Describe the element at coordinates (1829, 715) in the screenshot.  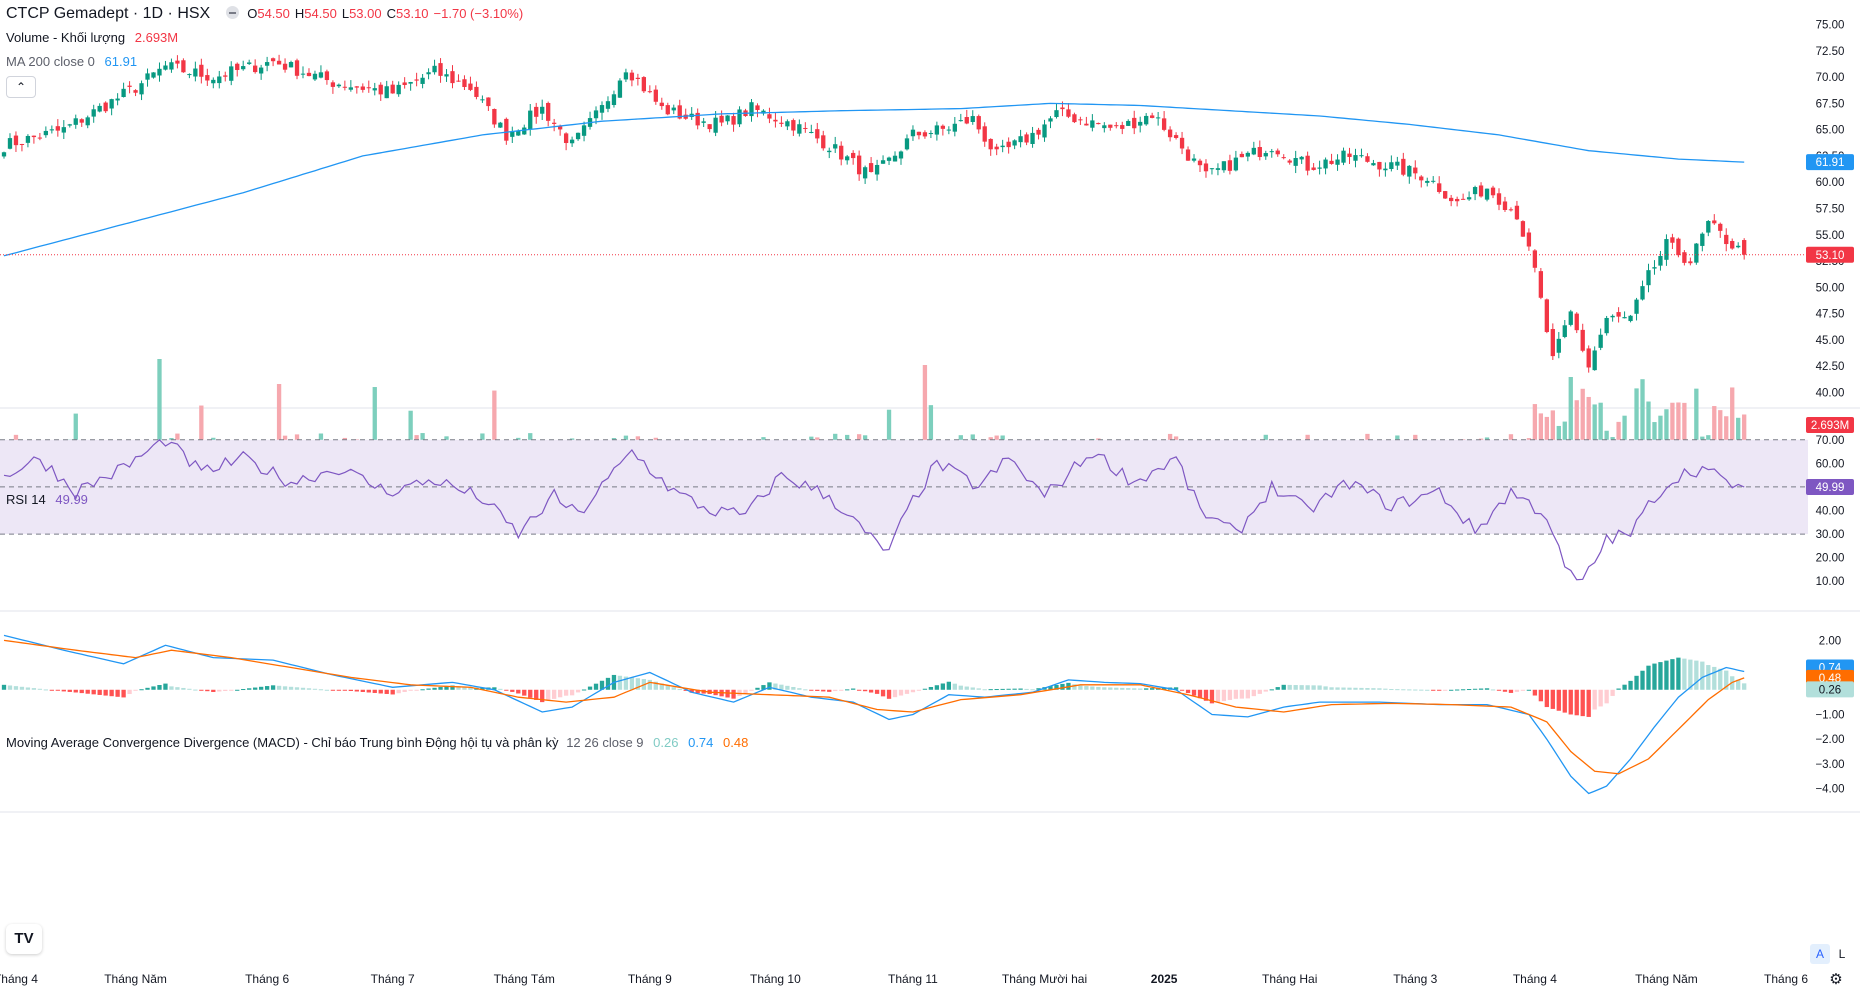
I see `macd-tick-label: −1.00` at that location.